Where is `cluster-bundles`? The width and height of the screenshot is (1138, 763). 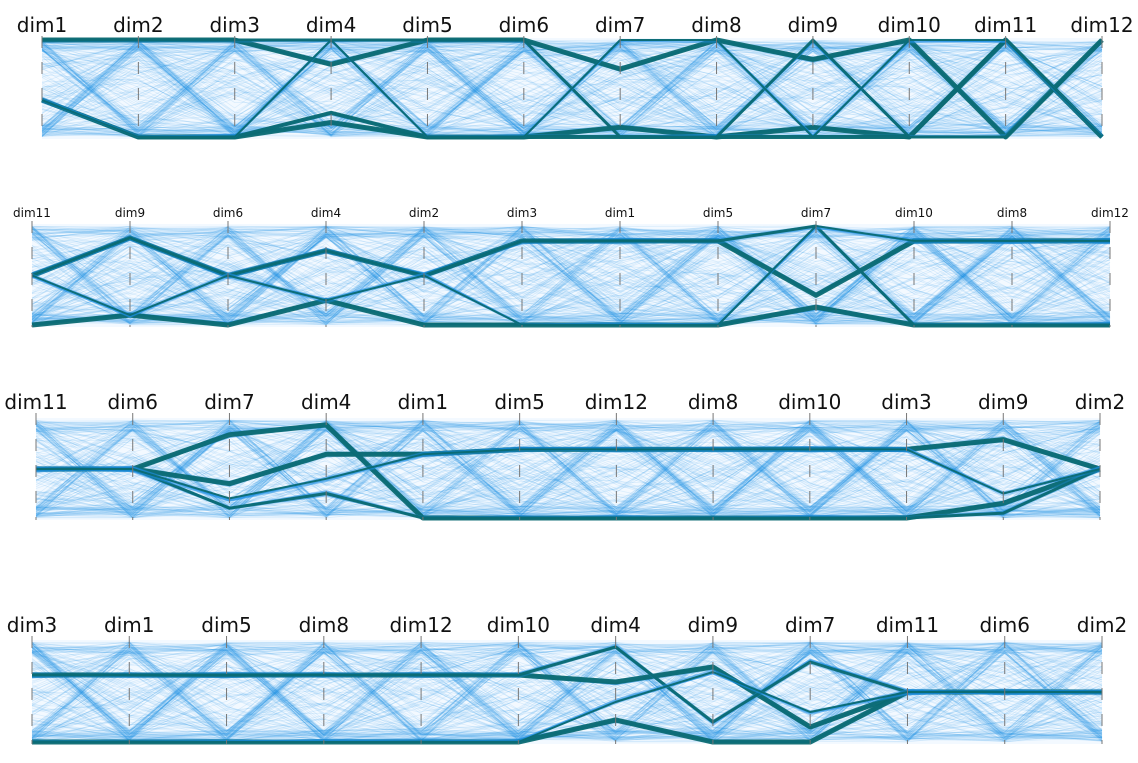
cluster-bundles is located at coordinates (567, 694).